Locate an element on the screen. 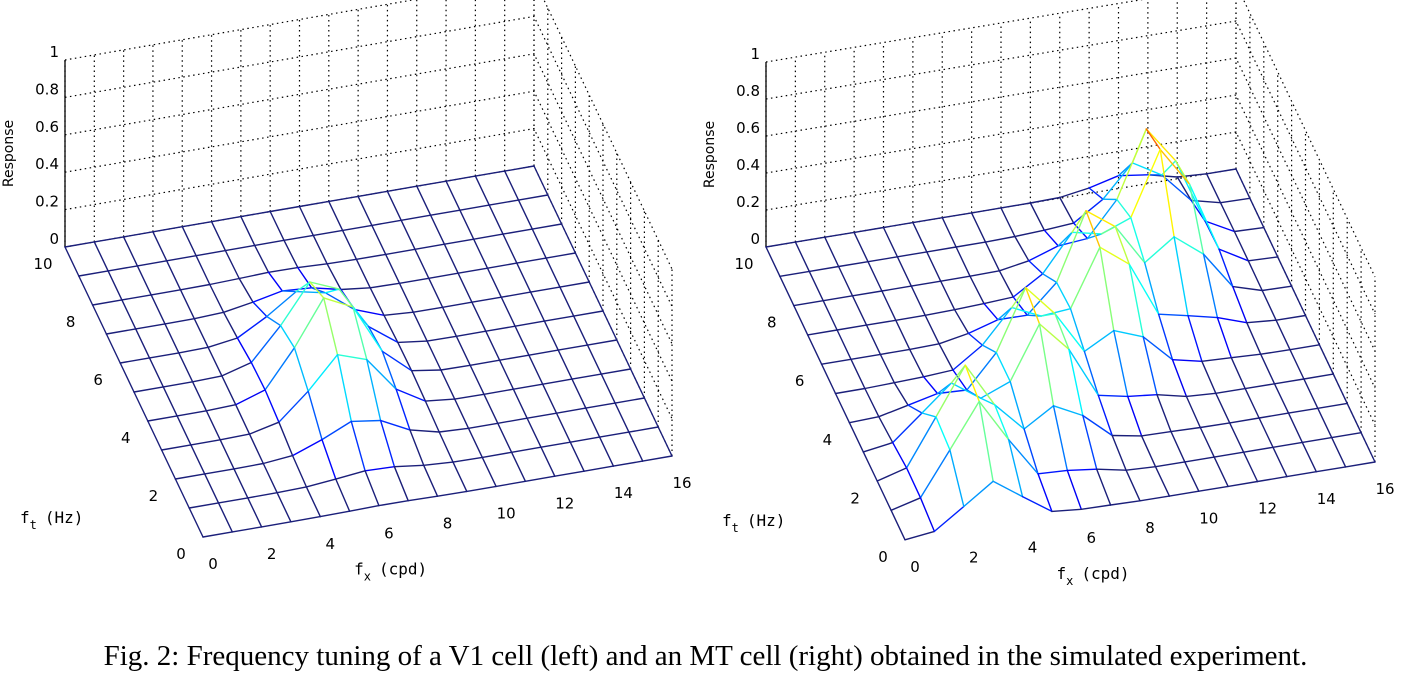 The width and height of the screenshot is (1411, 697). x-axis-label-main: f is located at coordinates (359, 569).